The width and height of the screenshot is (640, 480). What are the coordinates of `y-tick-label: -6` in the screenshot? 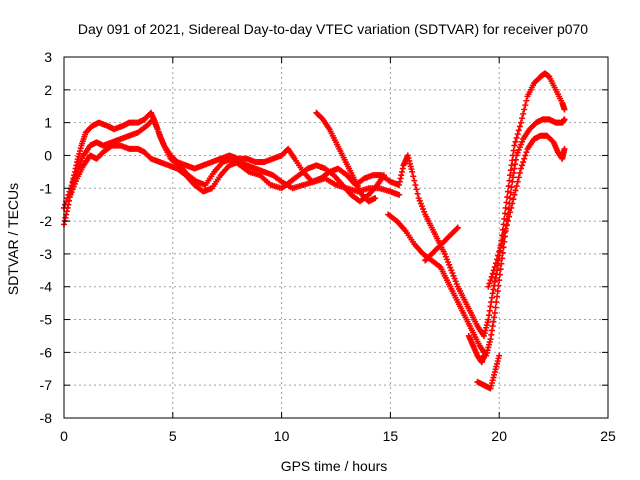 It's located at (46, 352).